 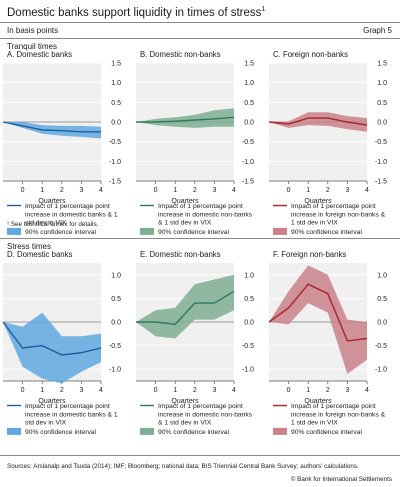 I want to click on panel-title: A. Domestic banks, so click(x=39, y=54).